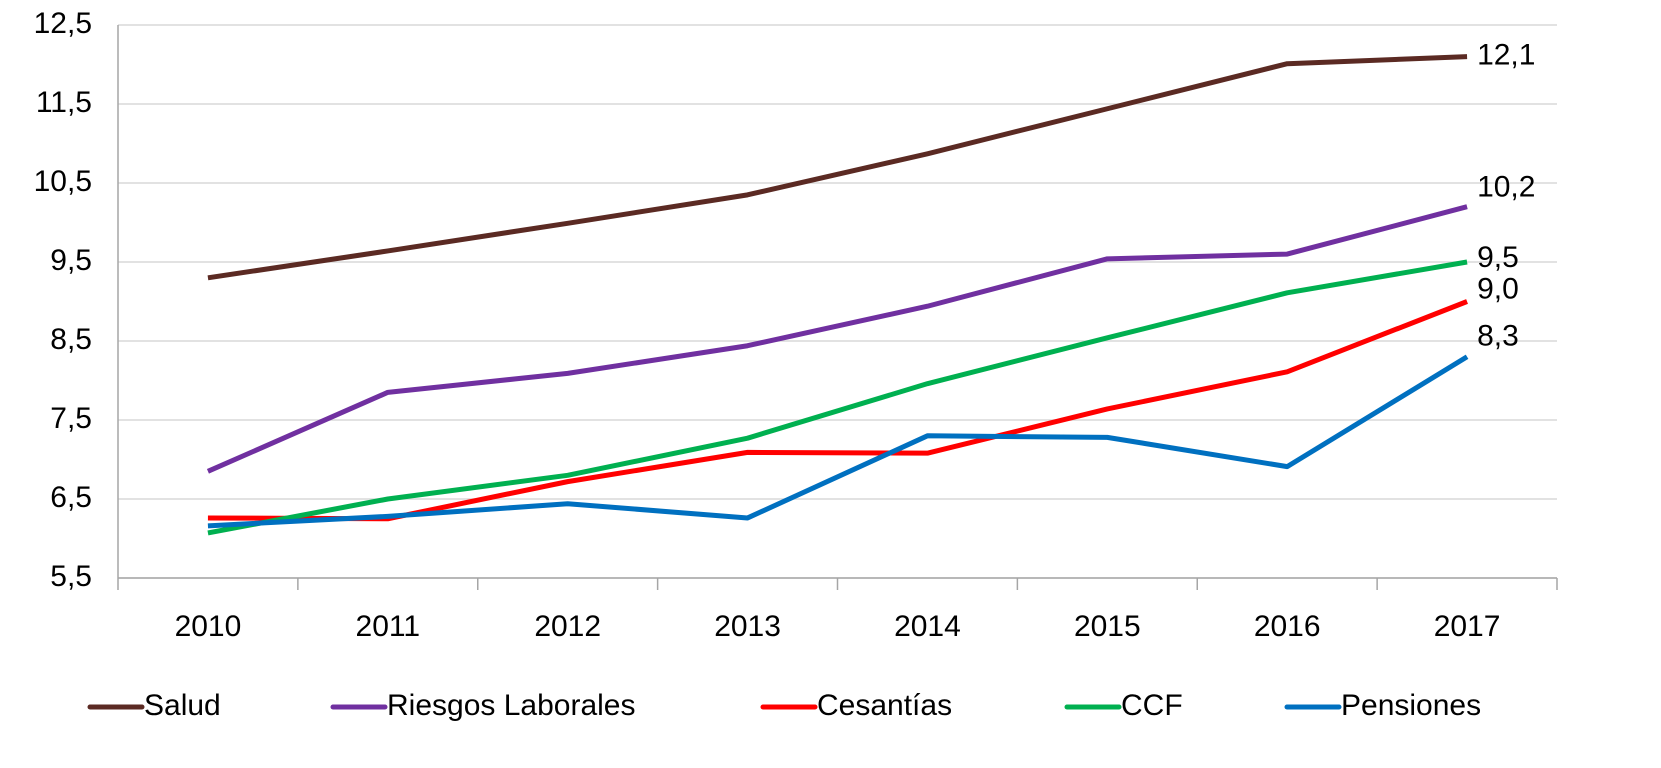 This screenshot has height=768, width=1661. I want to click on legend-label: CCF, so click(1152, 705).